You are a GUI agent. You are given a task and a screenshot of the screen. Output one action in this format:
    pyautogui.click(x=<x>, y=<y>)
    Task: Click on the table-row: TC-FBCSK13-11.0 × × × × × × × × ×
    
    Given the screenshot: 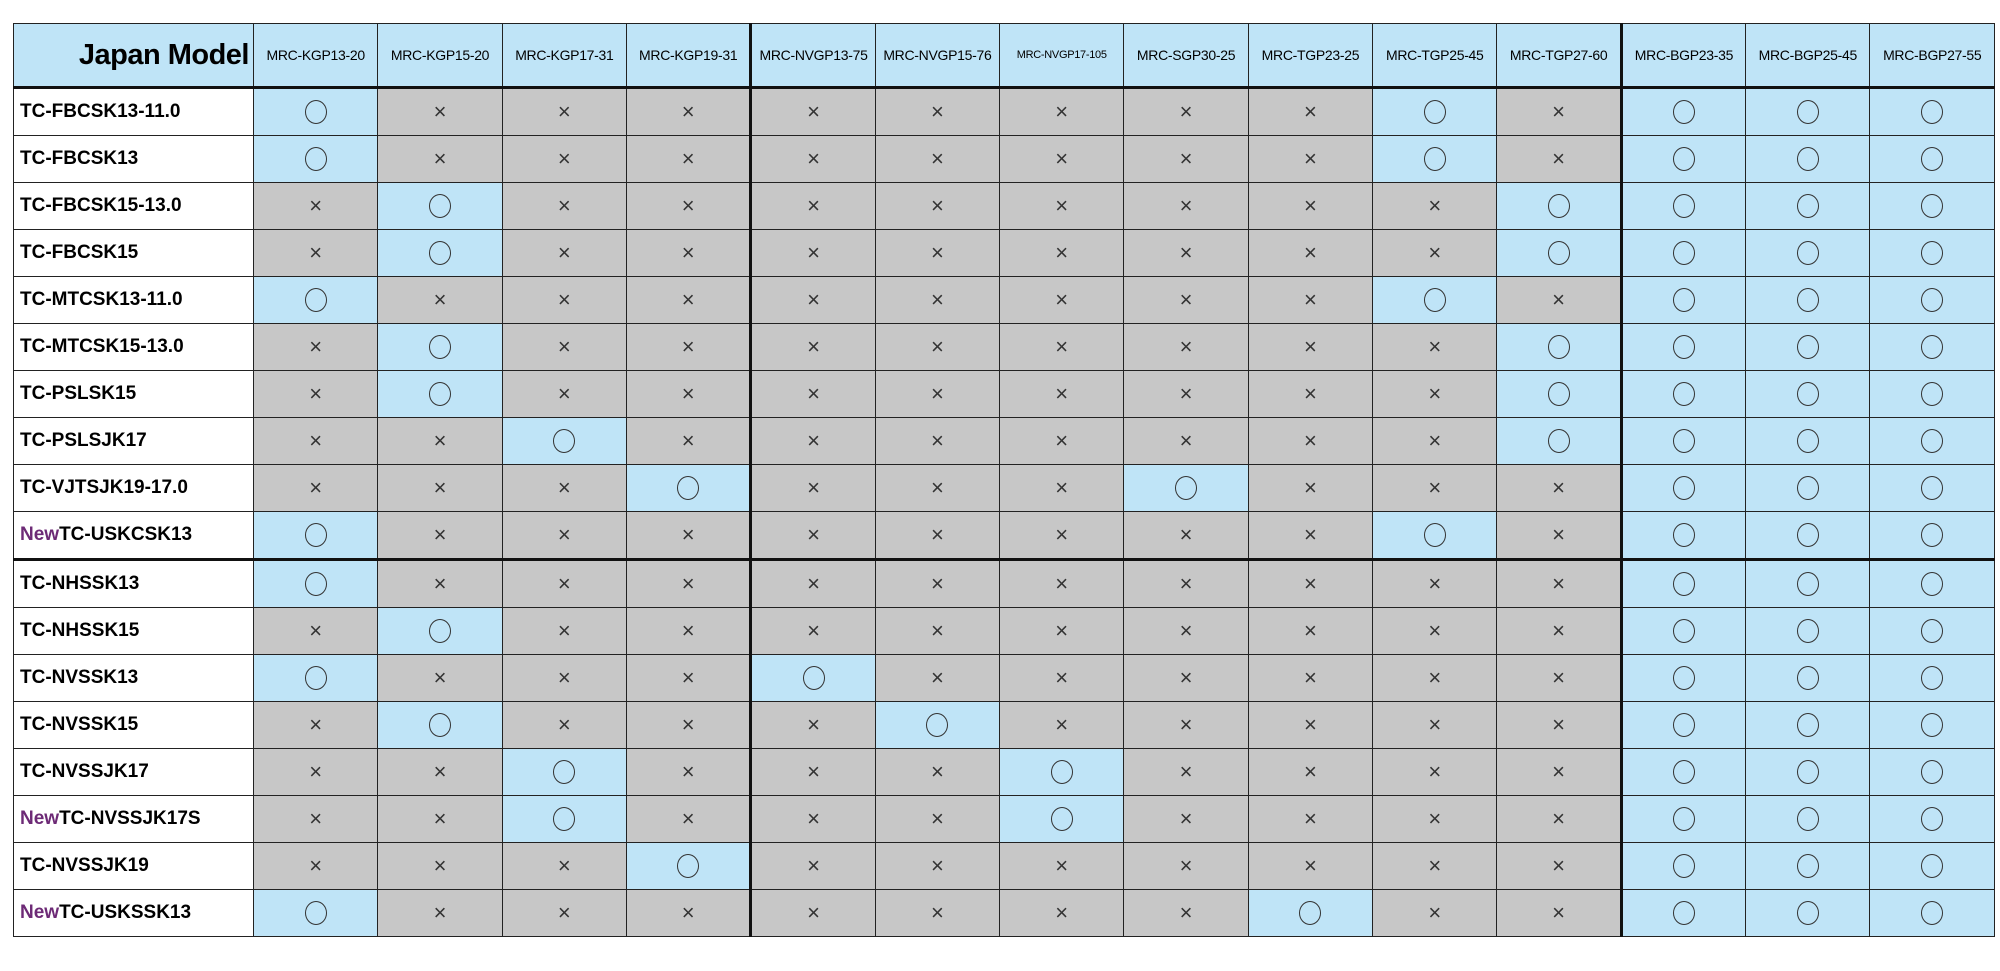 What is the action you would take?
    pyautogui.click(x=1004, y=111)
    